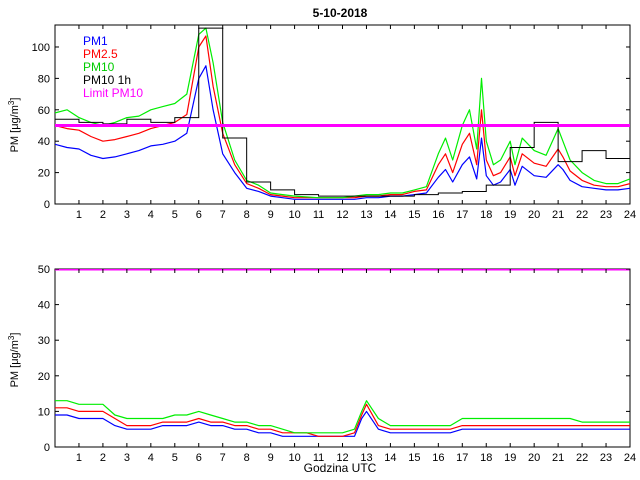 Image resolution: width=640 pixels, height=480 pixels. I want to click on y-tick-label: 30, so click(44, 341).